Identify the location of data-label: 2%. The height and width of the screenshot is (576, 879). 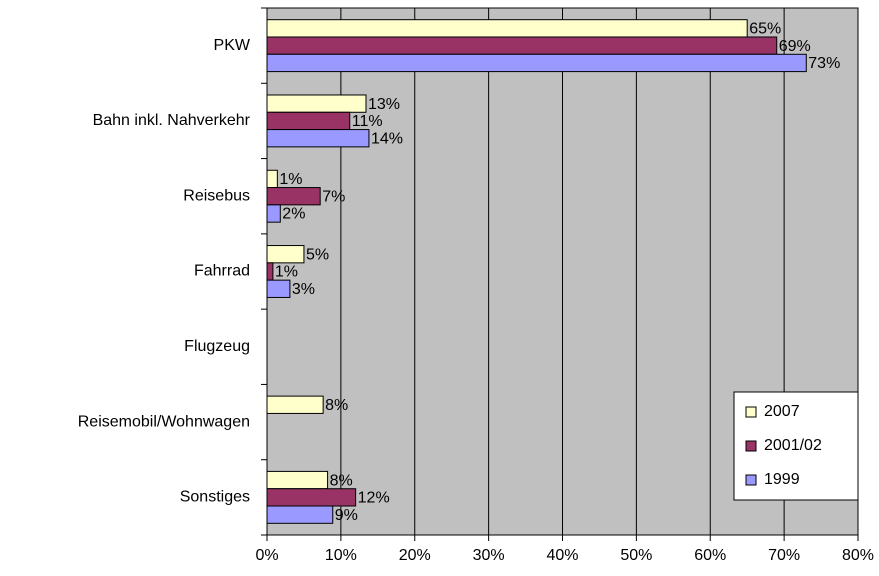
(293, 214).